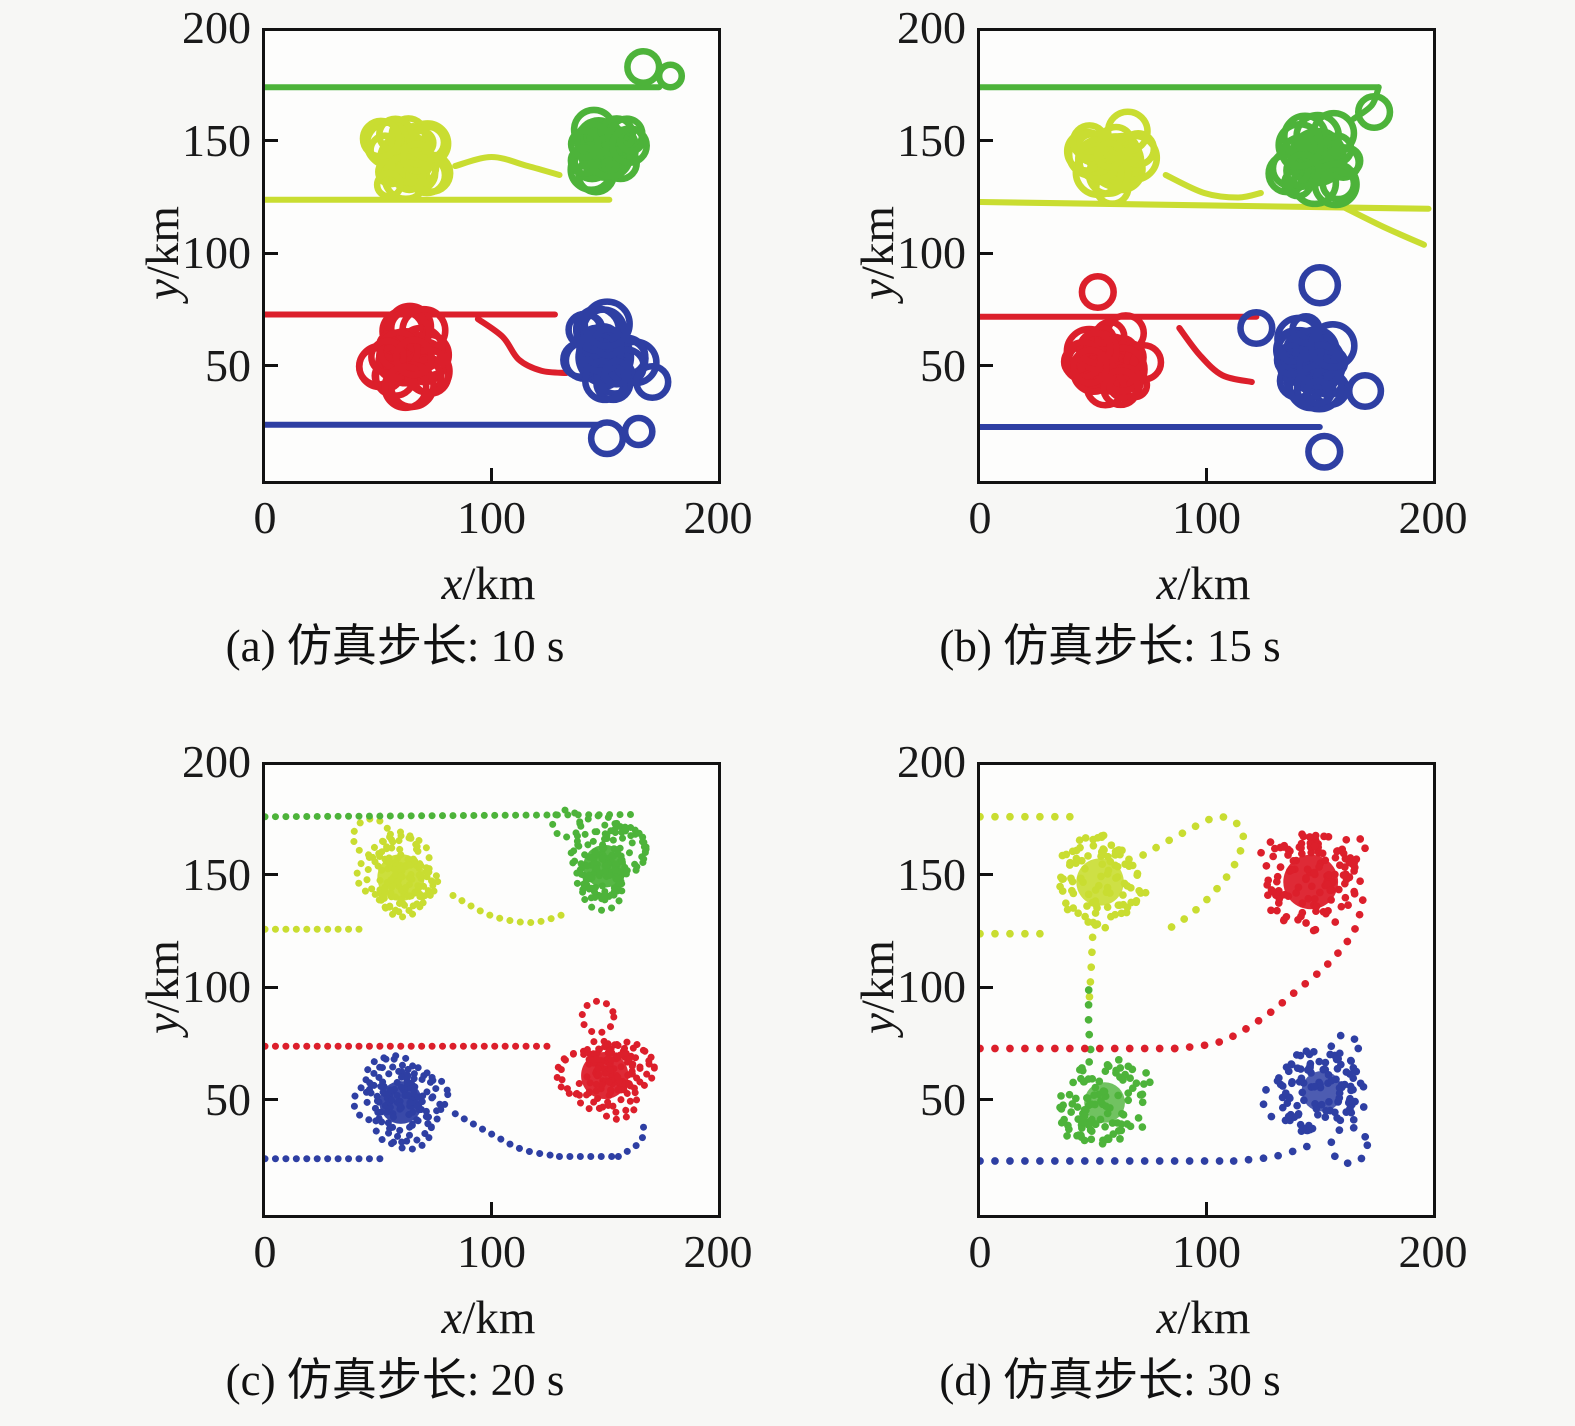 The height and width of the screenshot is (1426, 1575). I want to click on plot-area-d, so click(1206, 990).